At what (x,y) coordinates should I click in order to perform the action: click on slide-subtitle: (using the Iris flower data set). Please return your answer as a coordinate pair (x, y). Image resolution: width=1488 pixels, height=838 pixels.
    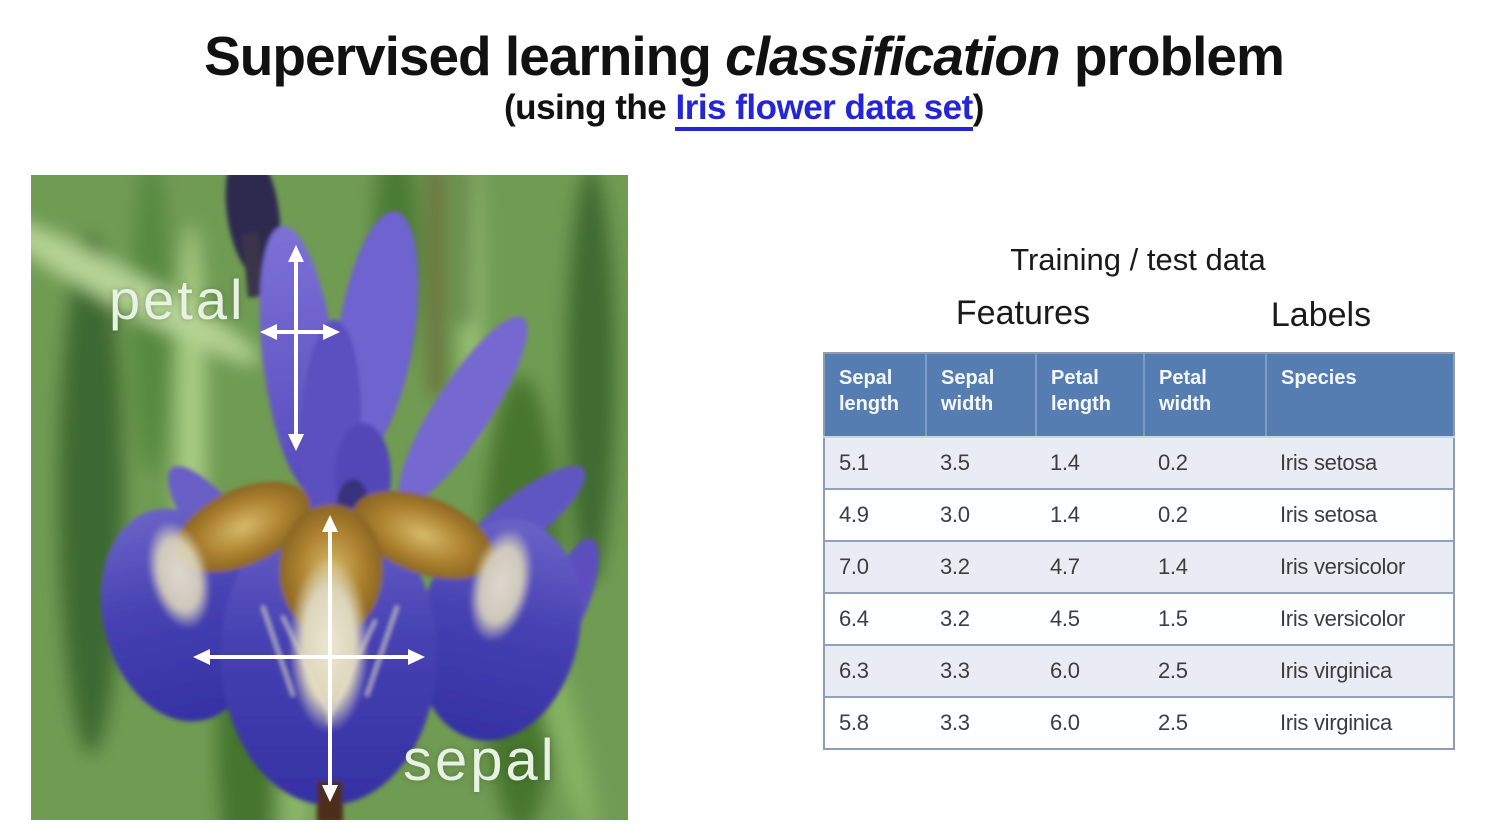
    Looking at the image, I should click on (744, 109).